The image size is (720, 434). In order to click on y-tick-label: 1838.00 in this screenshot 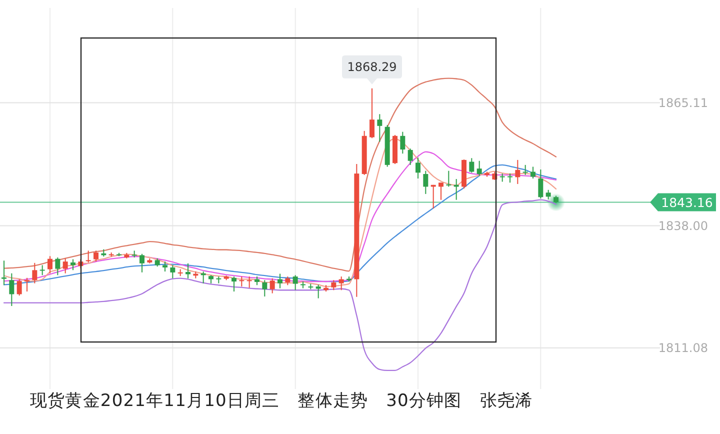, I will do `click(683, 225)`.